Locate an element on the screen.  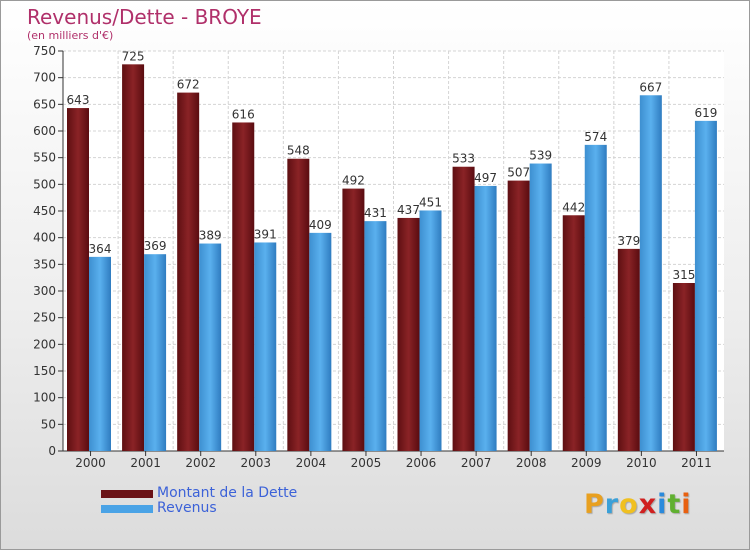
value-label-revenus: 539 is located at coordinates (540, 156).